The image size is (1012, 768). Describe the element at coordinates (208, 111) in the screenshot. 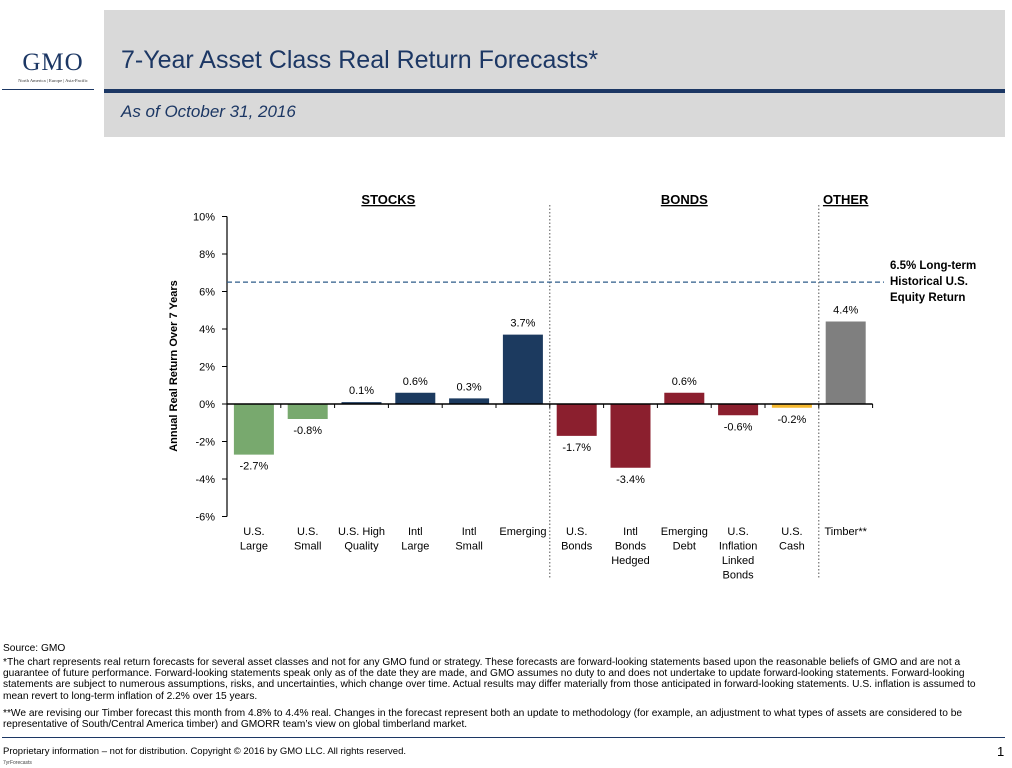

I see `page-subtitle: As of October 31, 2016` at that location.